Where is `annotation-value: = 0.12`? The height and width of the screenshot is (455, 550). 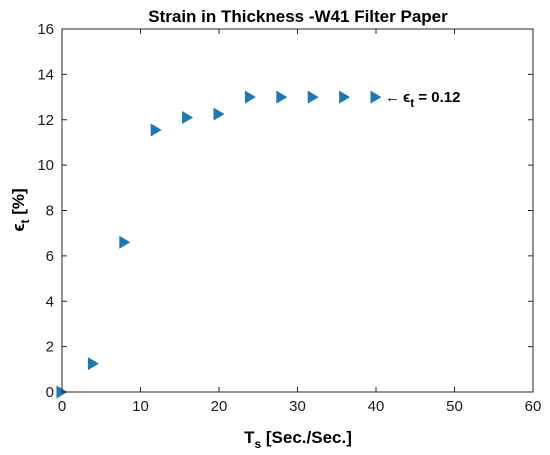 annotation-value: = 0.12 is located at coordinates (437, 97).